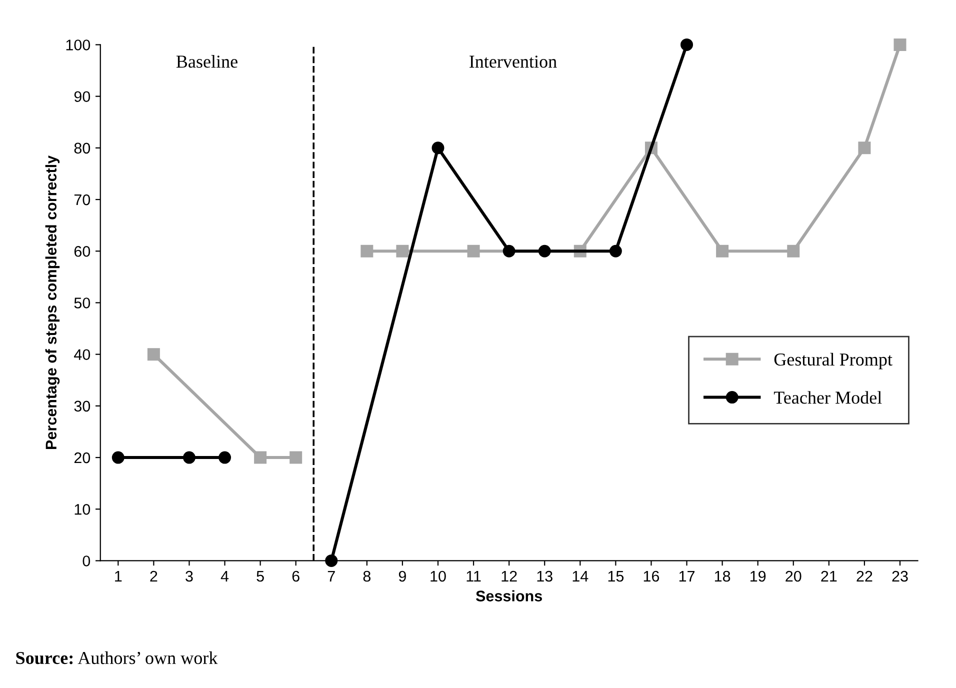  I want to click on x-tick-label: 6, so click(296, 576).